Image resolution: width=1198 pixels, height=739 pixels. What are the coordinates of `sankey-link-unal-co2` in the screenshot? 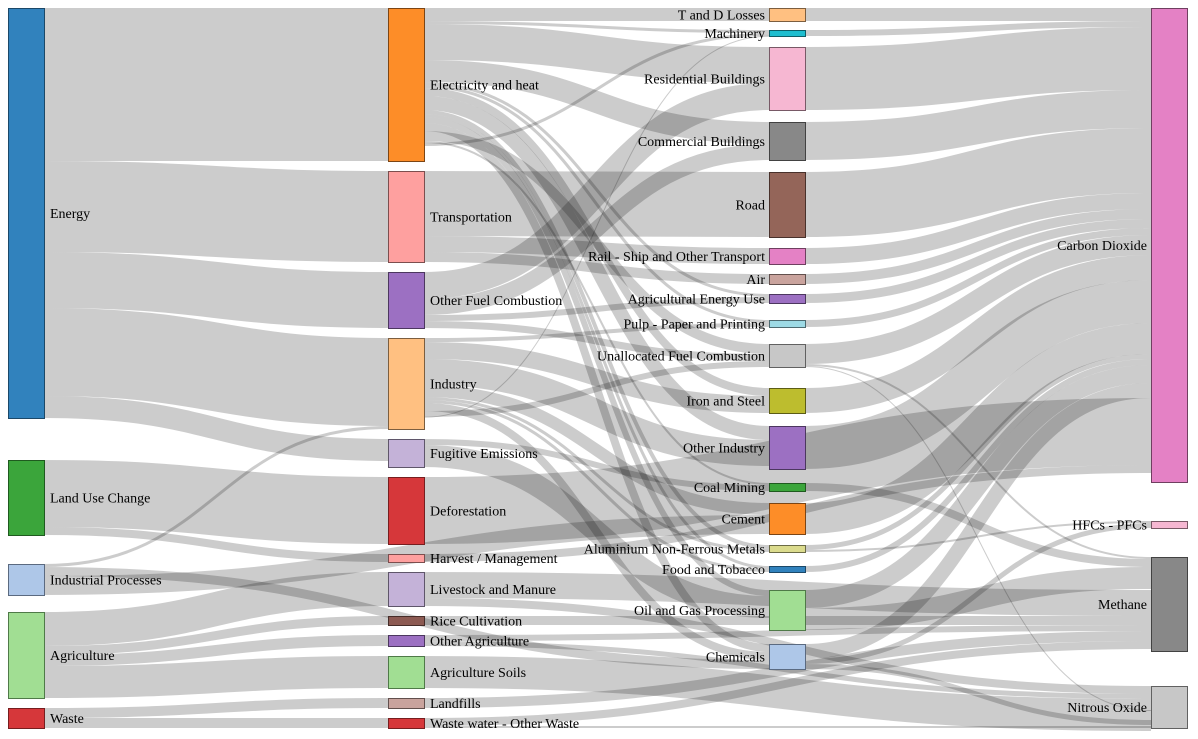 It's located at (978, 299).